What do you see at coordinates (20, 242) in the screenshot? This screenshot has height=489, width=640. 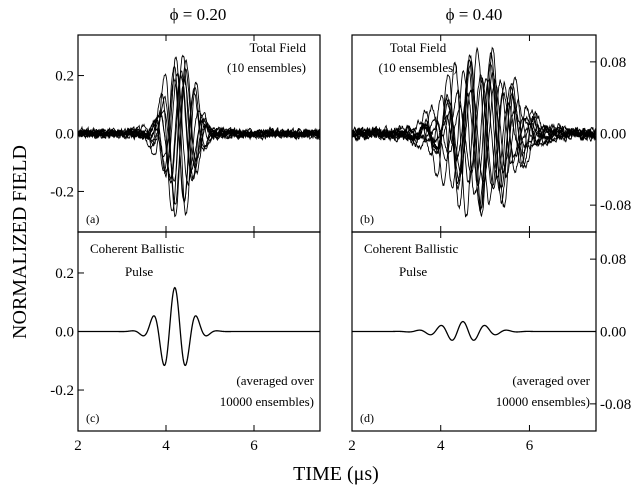 I see `y-axis-label: NORMALIZED FIELD` at bounding box center [20, 242].